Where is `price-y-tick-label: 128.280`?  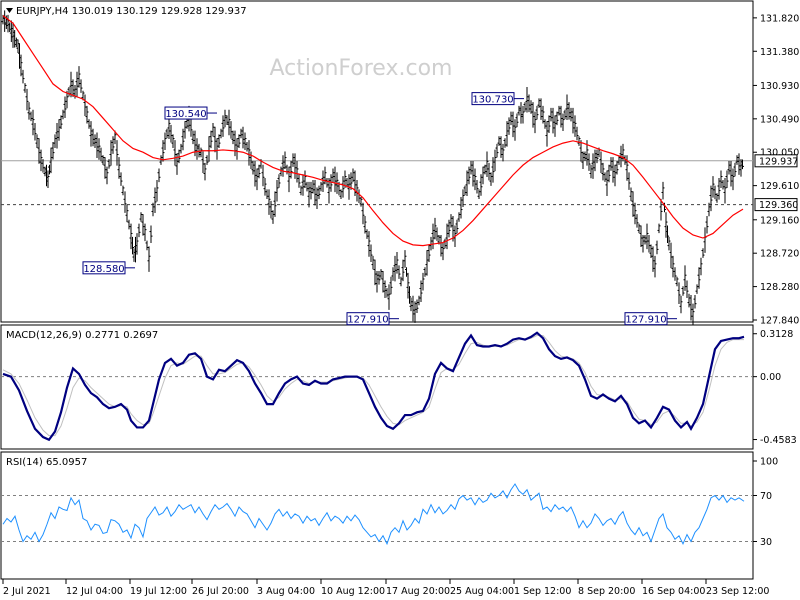
price-y-tick-label: 128.280 is located at coordinates (779, 287).